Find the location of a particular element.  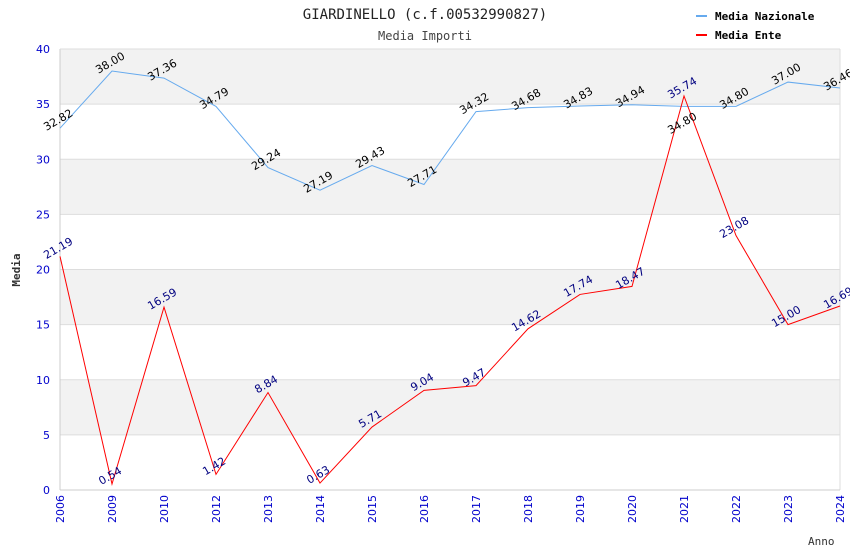

y-axis-label: Media is located at coordinates (16, 269).